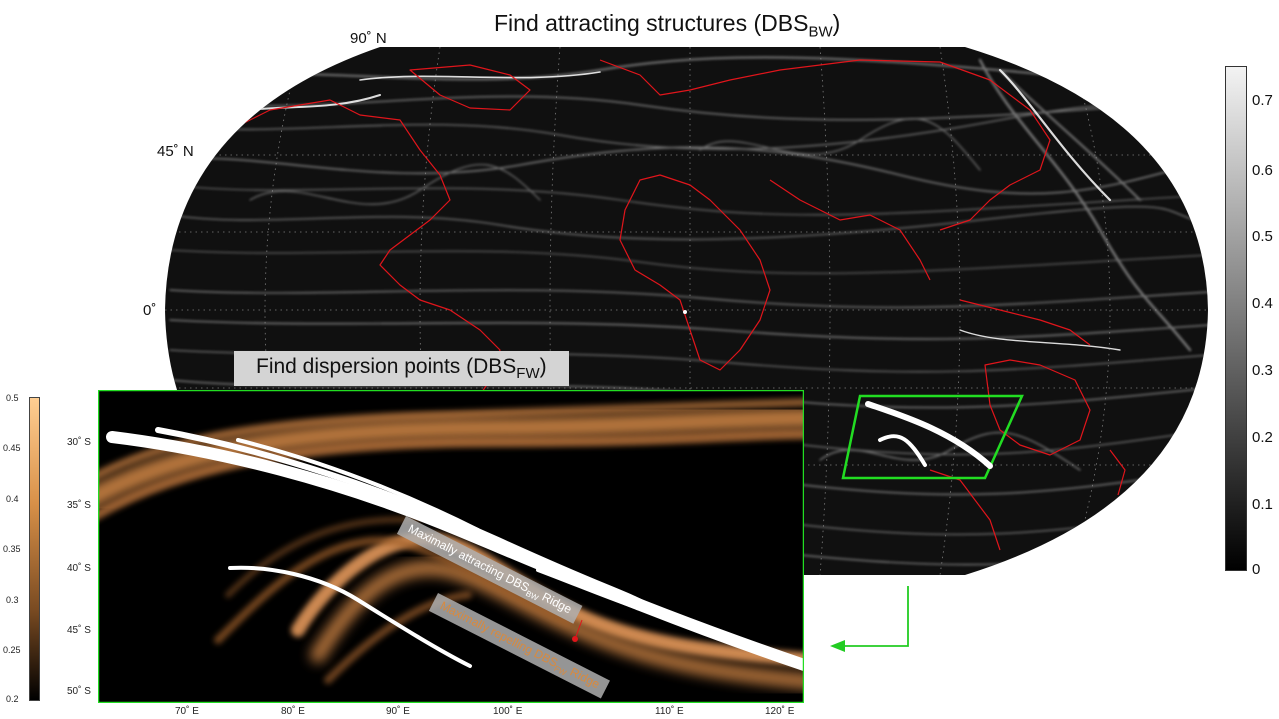 Image resolution: width=1279 pixels, height=719 pixels. What do you see at coordinates (79, 691) in the screenshot?
I see `inset-ytick-50s: 50˚ S` at bounding box center [79, 691].